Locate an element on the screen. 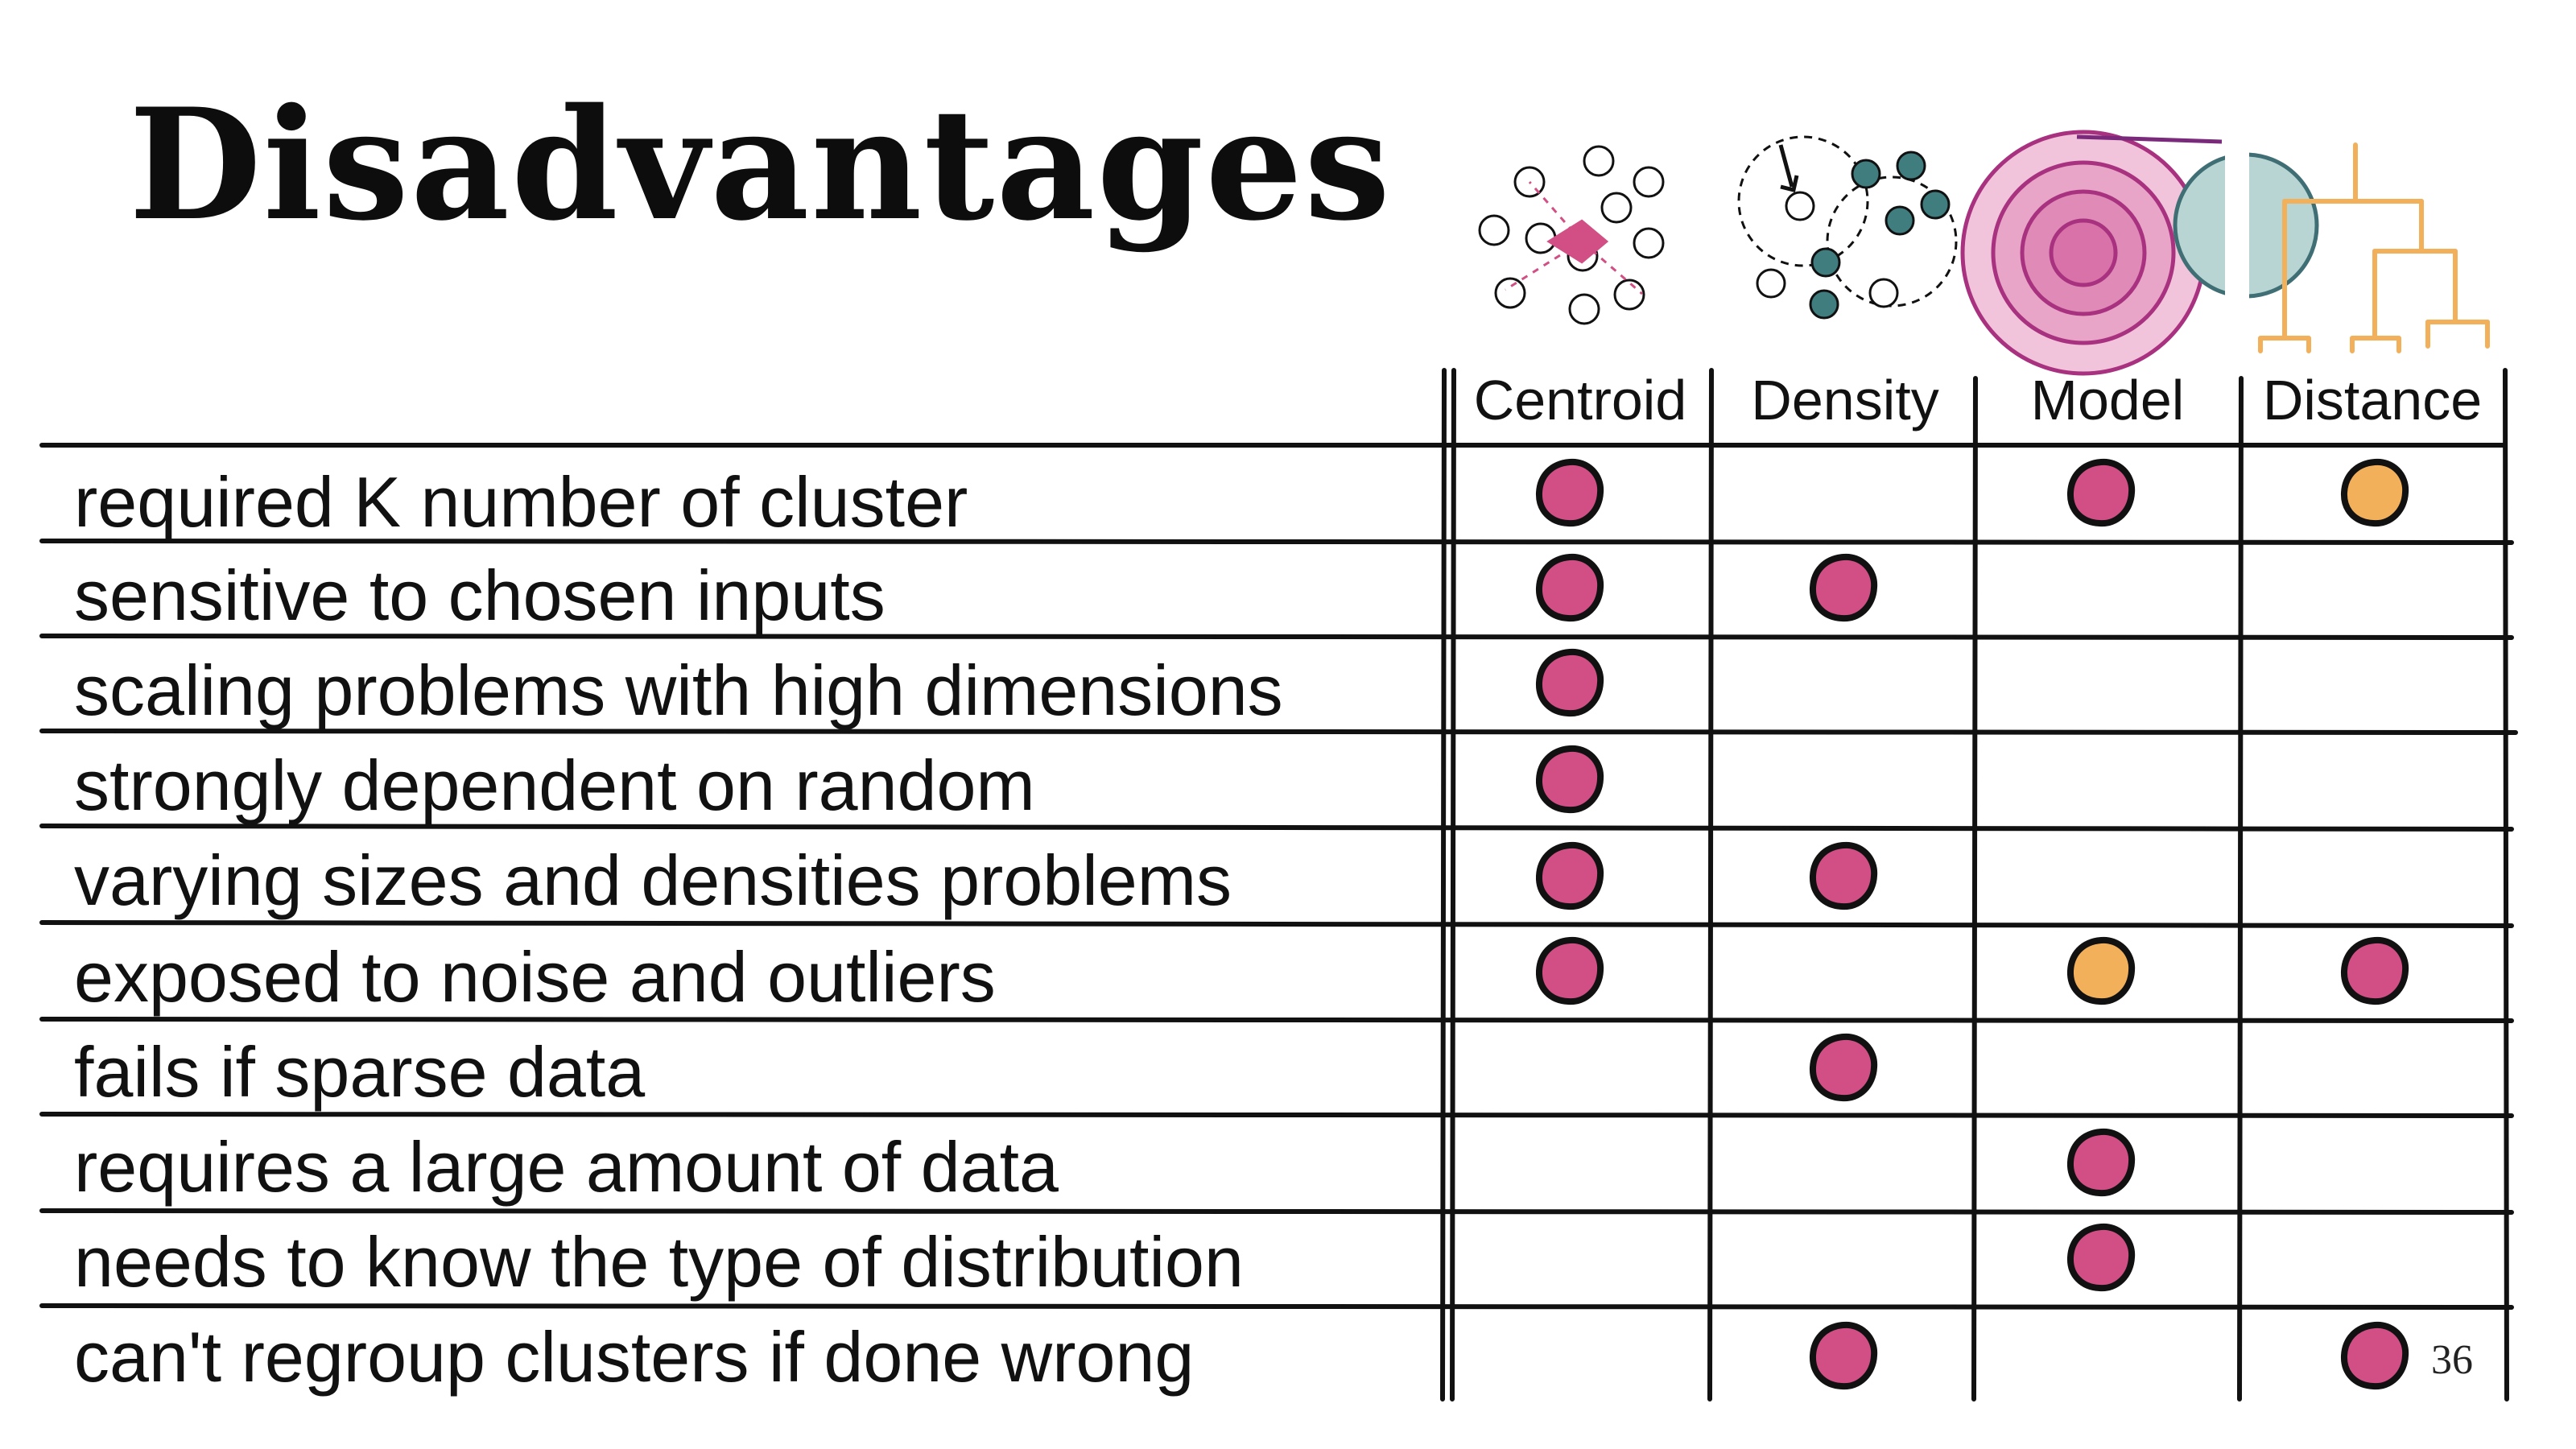  row-label: strongly dependent on random is located at coordinates (554, 785).